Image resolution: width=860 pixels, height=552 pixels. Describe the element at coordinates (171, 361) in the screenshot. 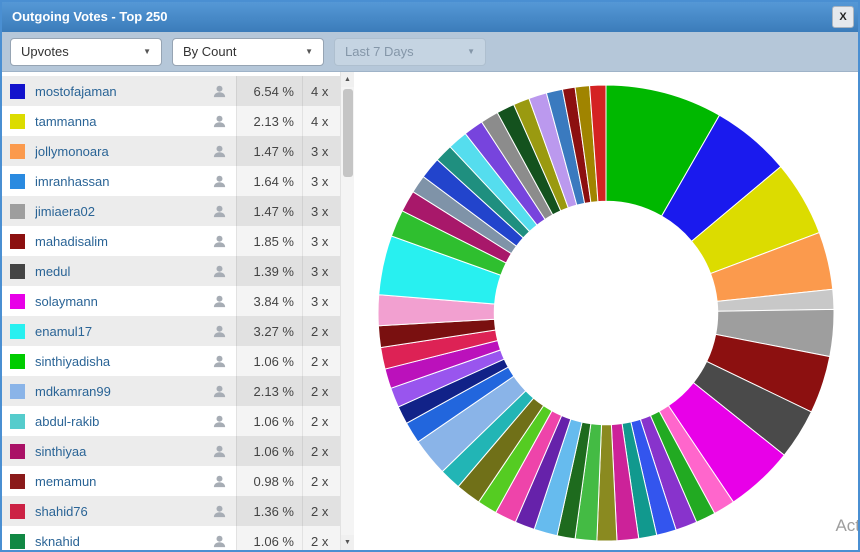

I see `list-item: sinthiyadisha 1.06 % 2 x` at that location.